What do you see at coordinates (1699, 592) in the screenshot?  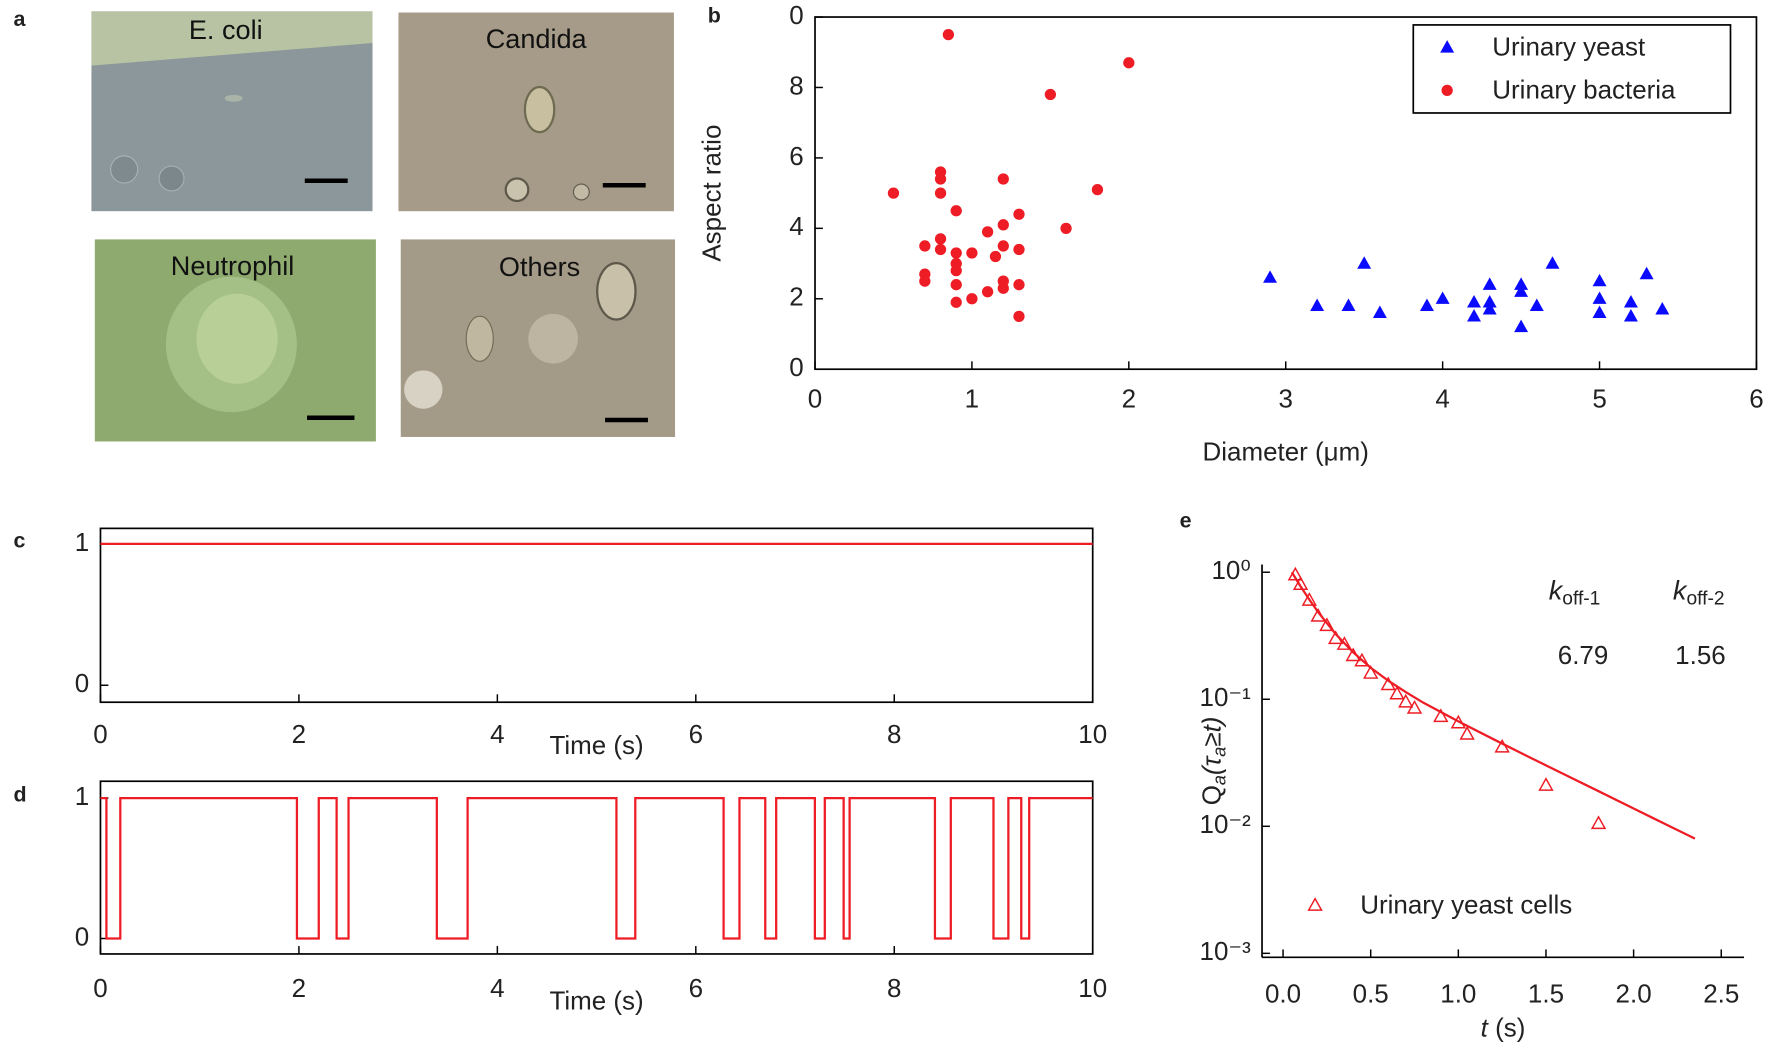 I see `annotation-label: koff-2` at bounding box center [1699, 592].